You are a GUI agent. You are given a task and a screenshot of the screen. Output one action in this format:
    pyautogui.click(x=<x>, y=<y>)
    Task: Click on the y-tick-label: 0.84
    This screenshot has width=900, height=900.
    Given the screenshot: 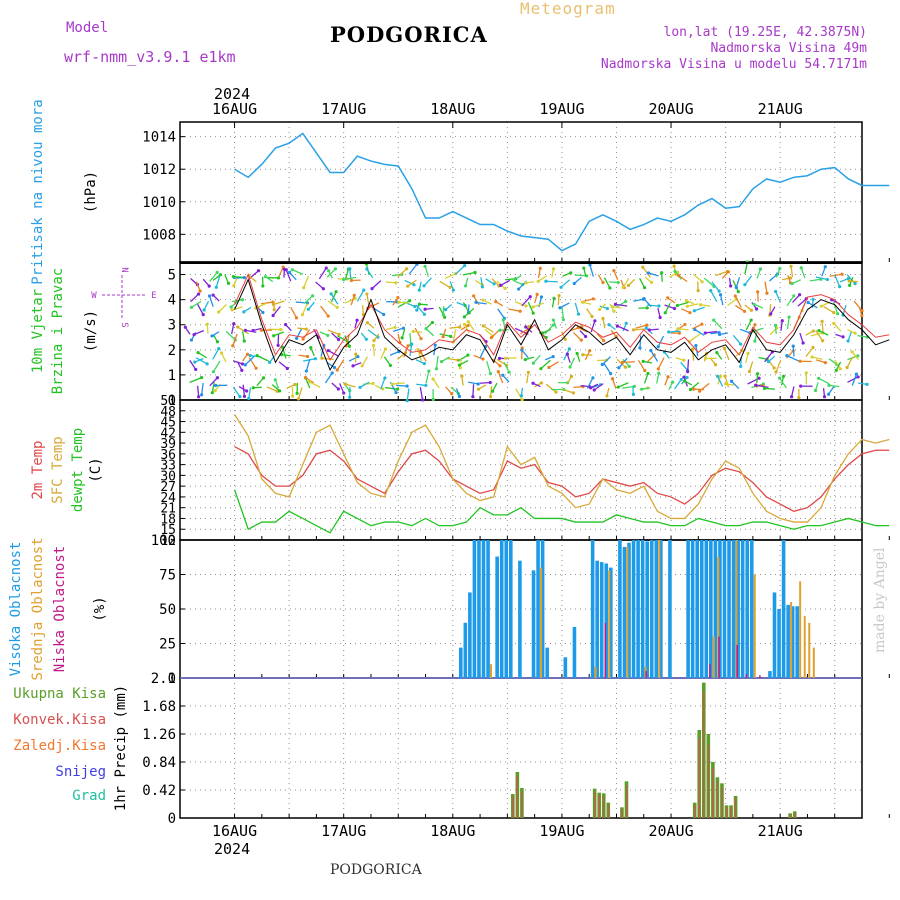 What is the action you would take?
    pyautogui.click(x=159, y=763)
    